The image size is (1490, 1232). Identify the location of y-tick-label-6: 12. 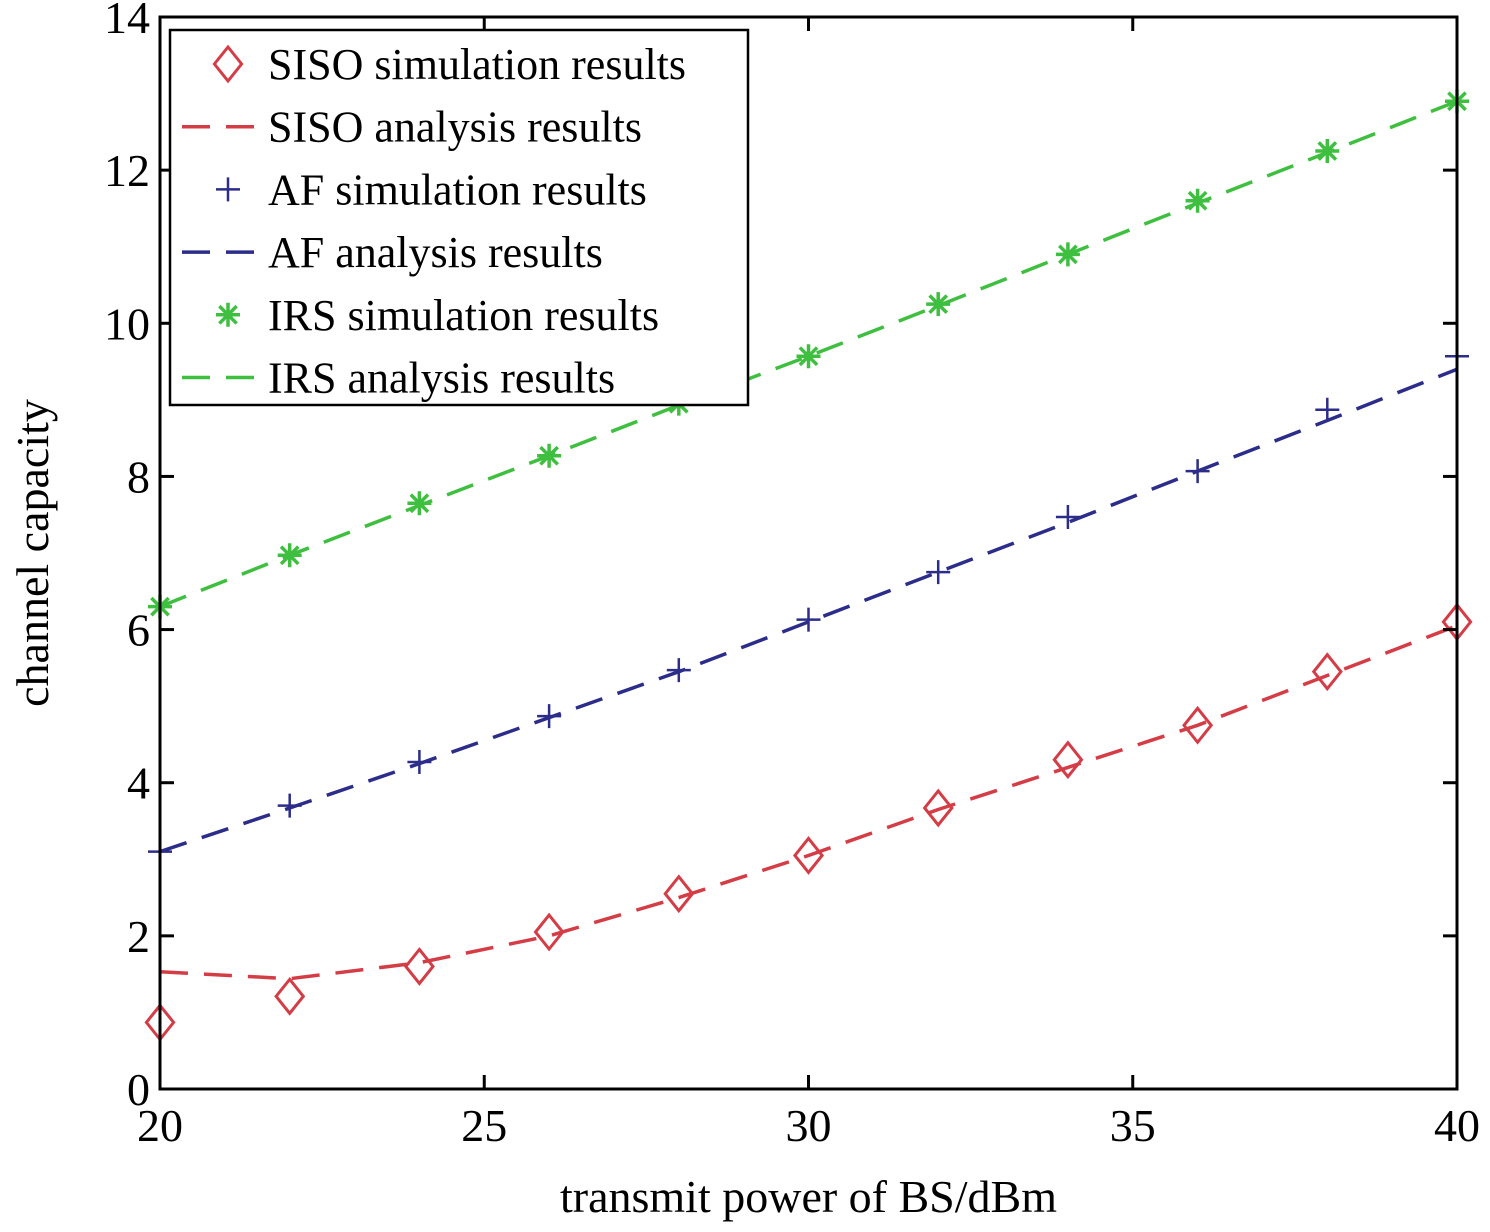
(127, 170).